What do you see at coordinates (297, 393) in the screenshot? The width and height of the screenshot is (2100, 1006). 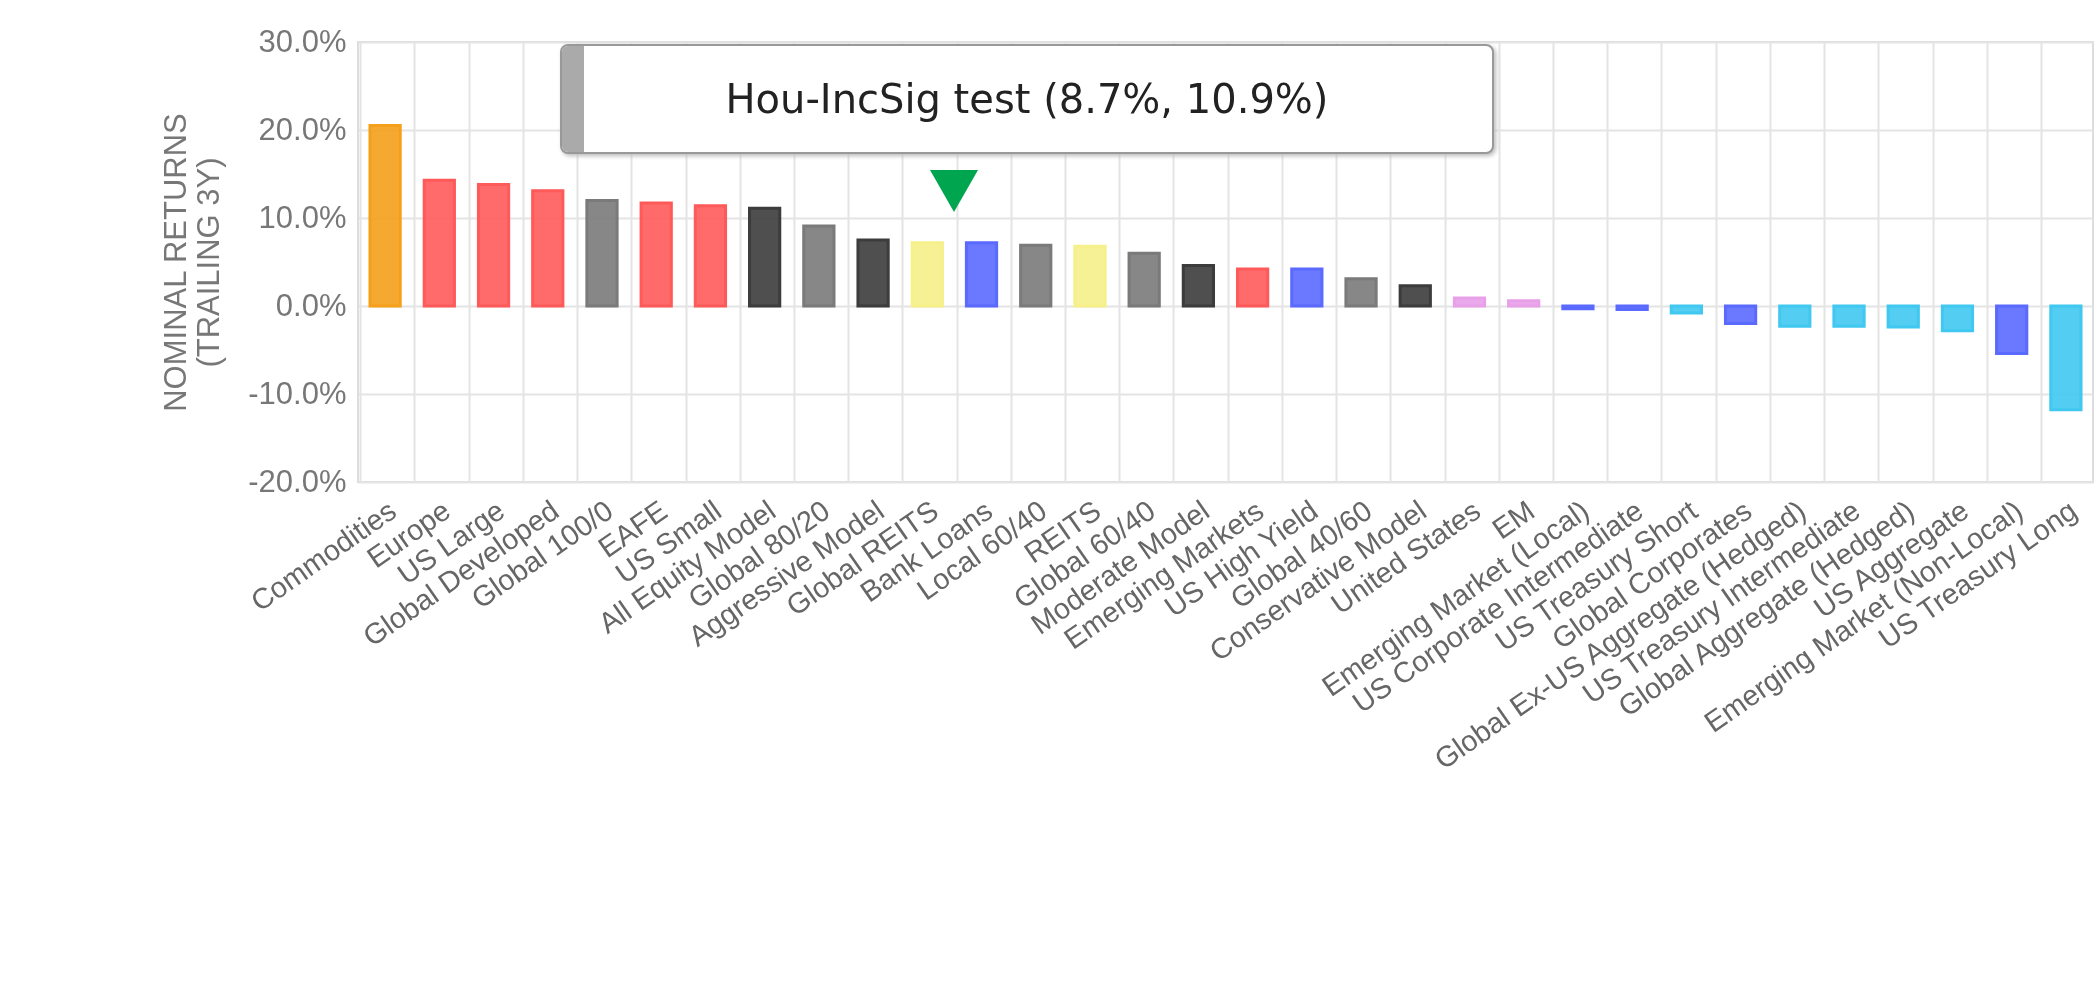 I see `y-tick-label: -10.0%` at bounding box center [297, 393].